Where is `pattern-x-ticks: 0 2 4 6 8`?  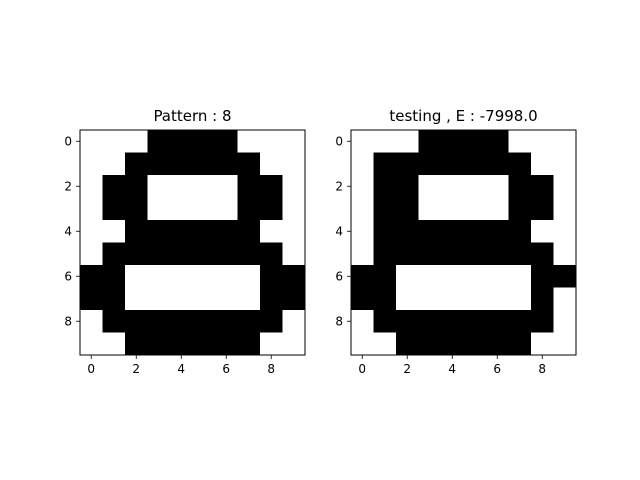
pattern-x-ticks: 0 2 4 6 8 is located at coordinates (181, 365).